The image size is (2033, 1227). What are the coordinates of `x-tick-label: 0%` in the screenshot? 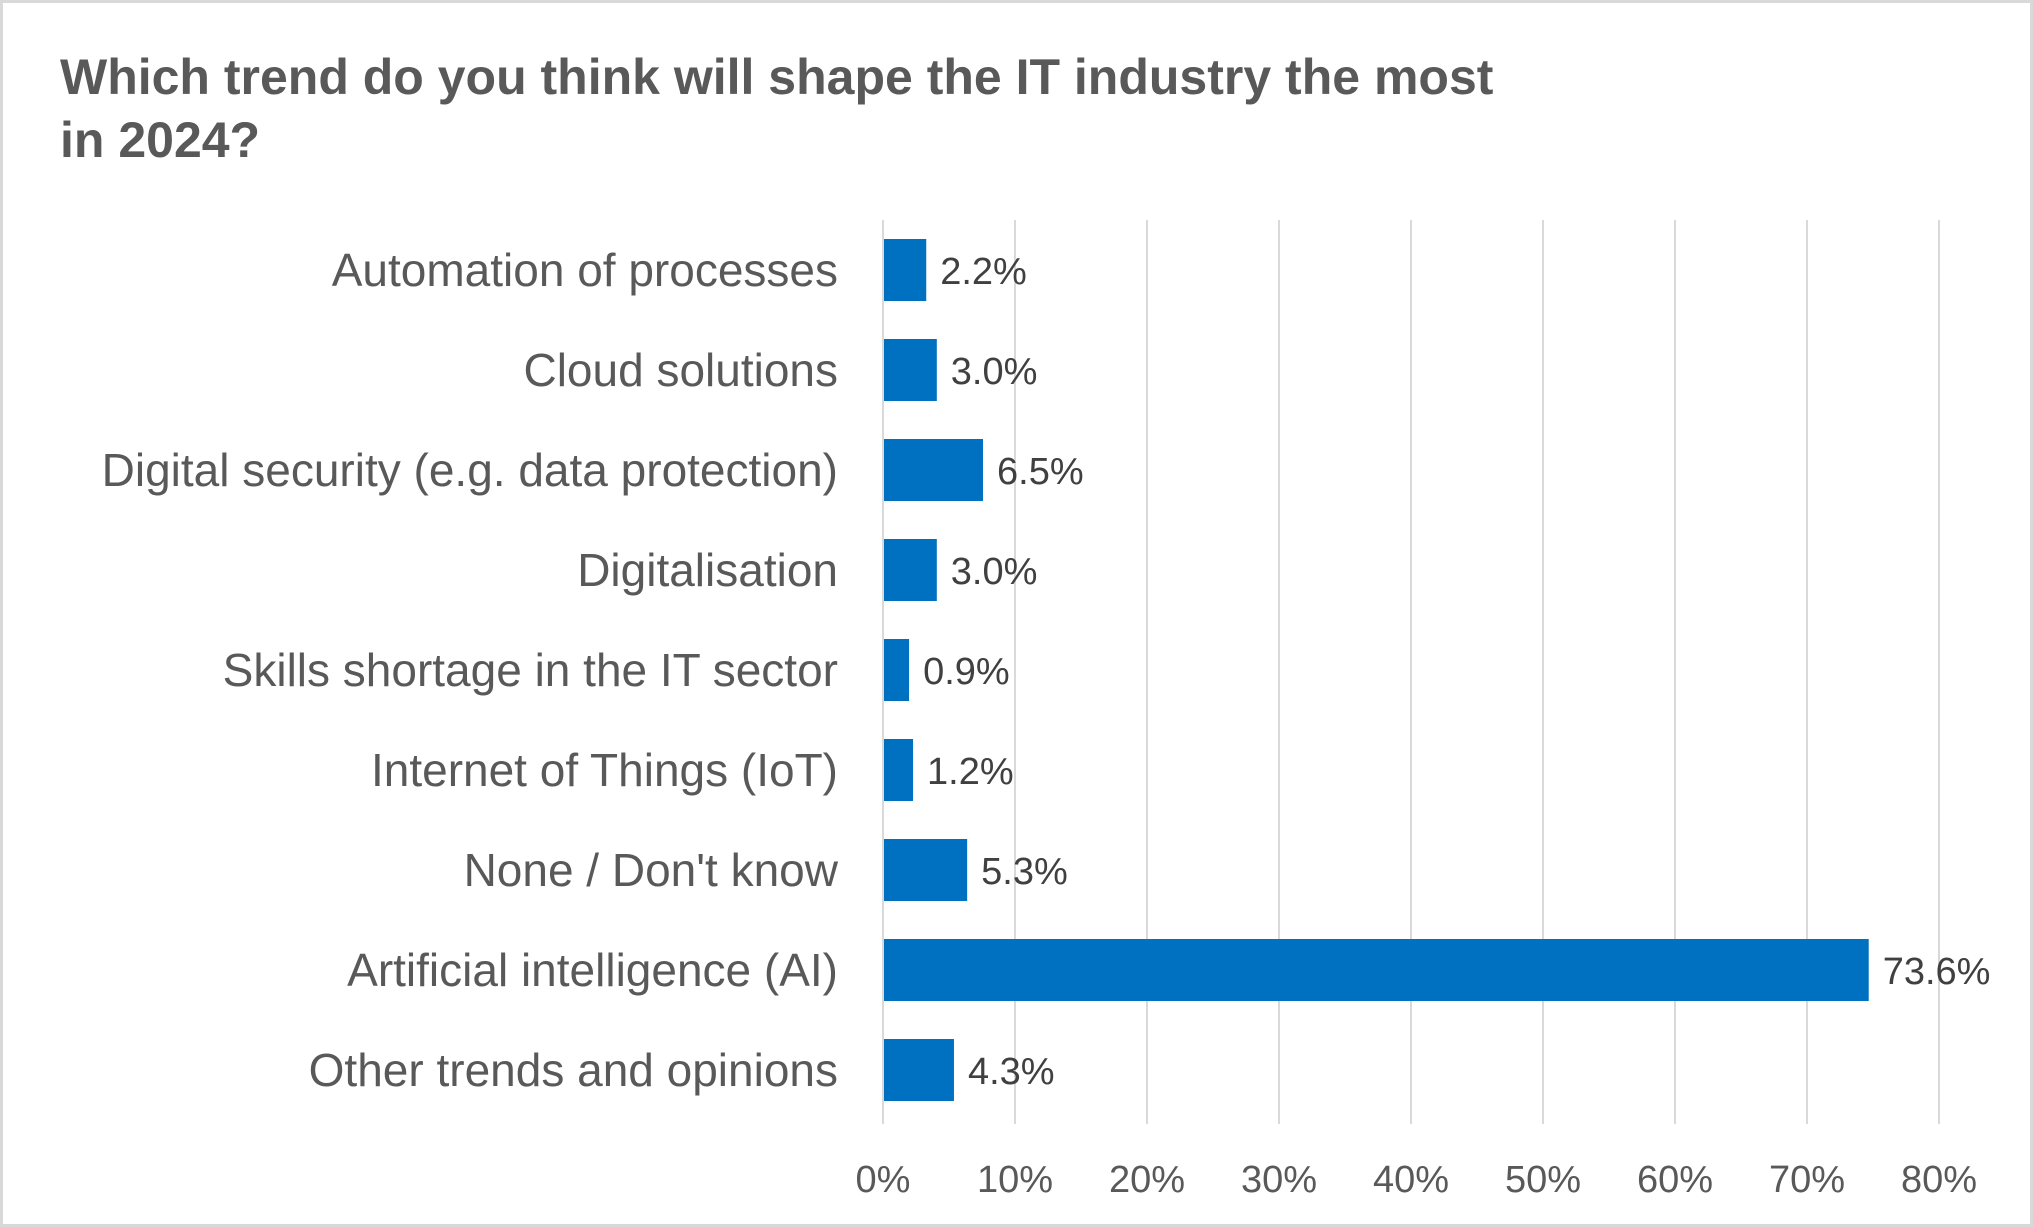 It's located at (883, 1180).